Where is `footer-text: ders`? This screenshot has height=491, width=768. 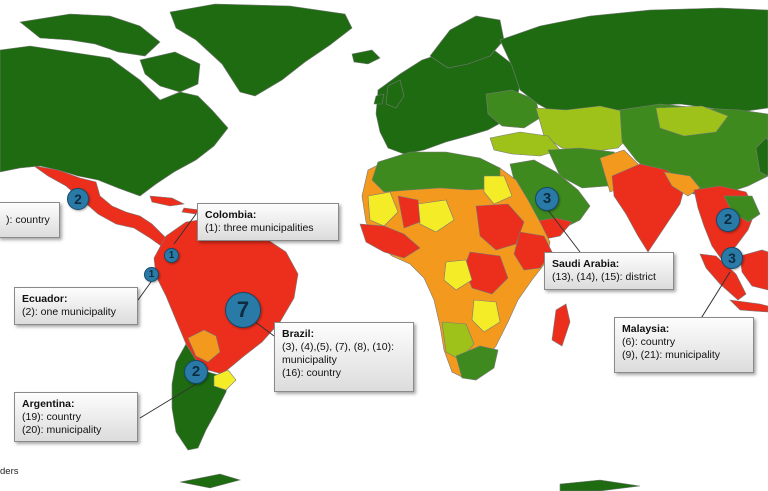 footer-text: ders is located at coordinates (9, 471).